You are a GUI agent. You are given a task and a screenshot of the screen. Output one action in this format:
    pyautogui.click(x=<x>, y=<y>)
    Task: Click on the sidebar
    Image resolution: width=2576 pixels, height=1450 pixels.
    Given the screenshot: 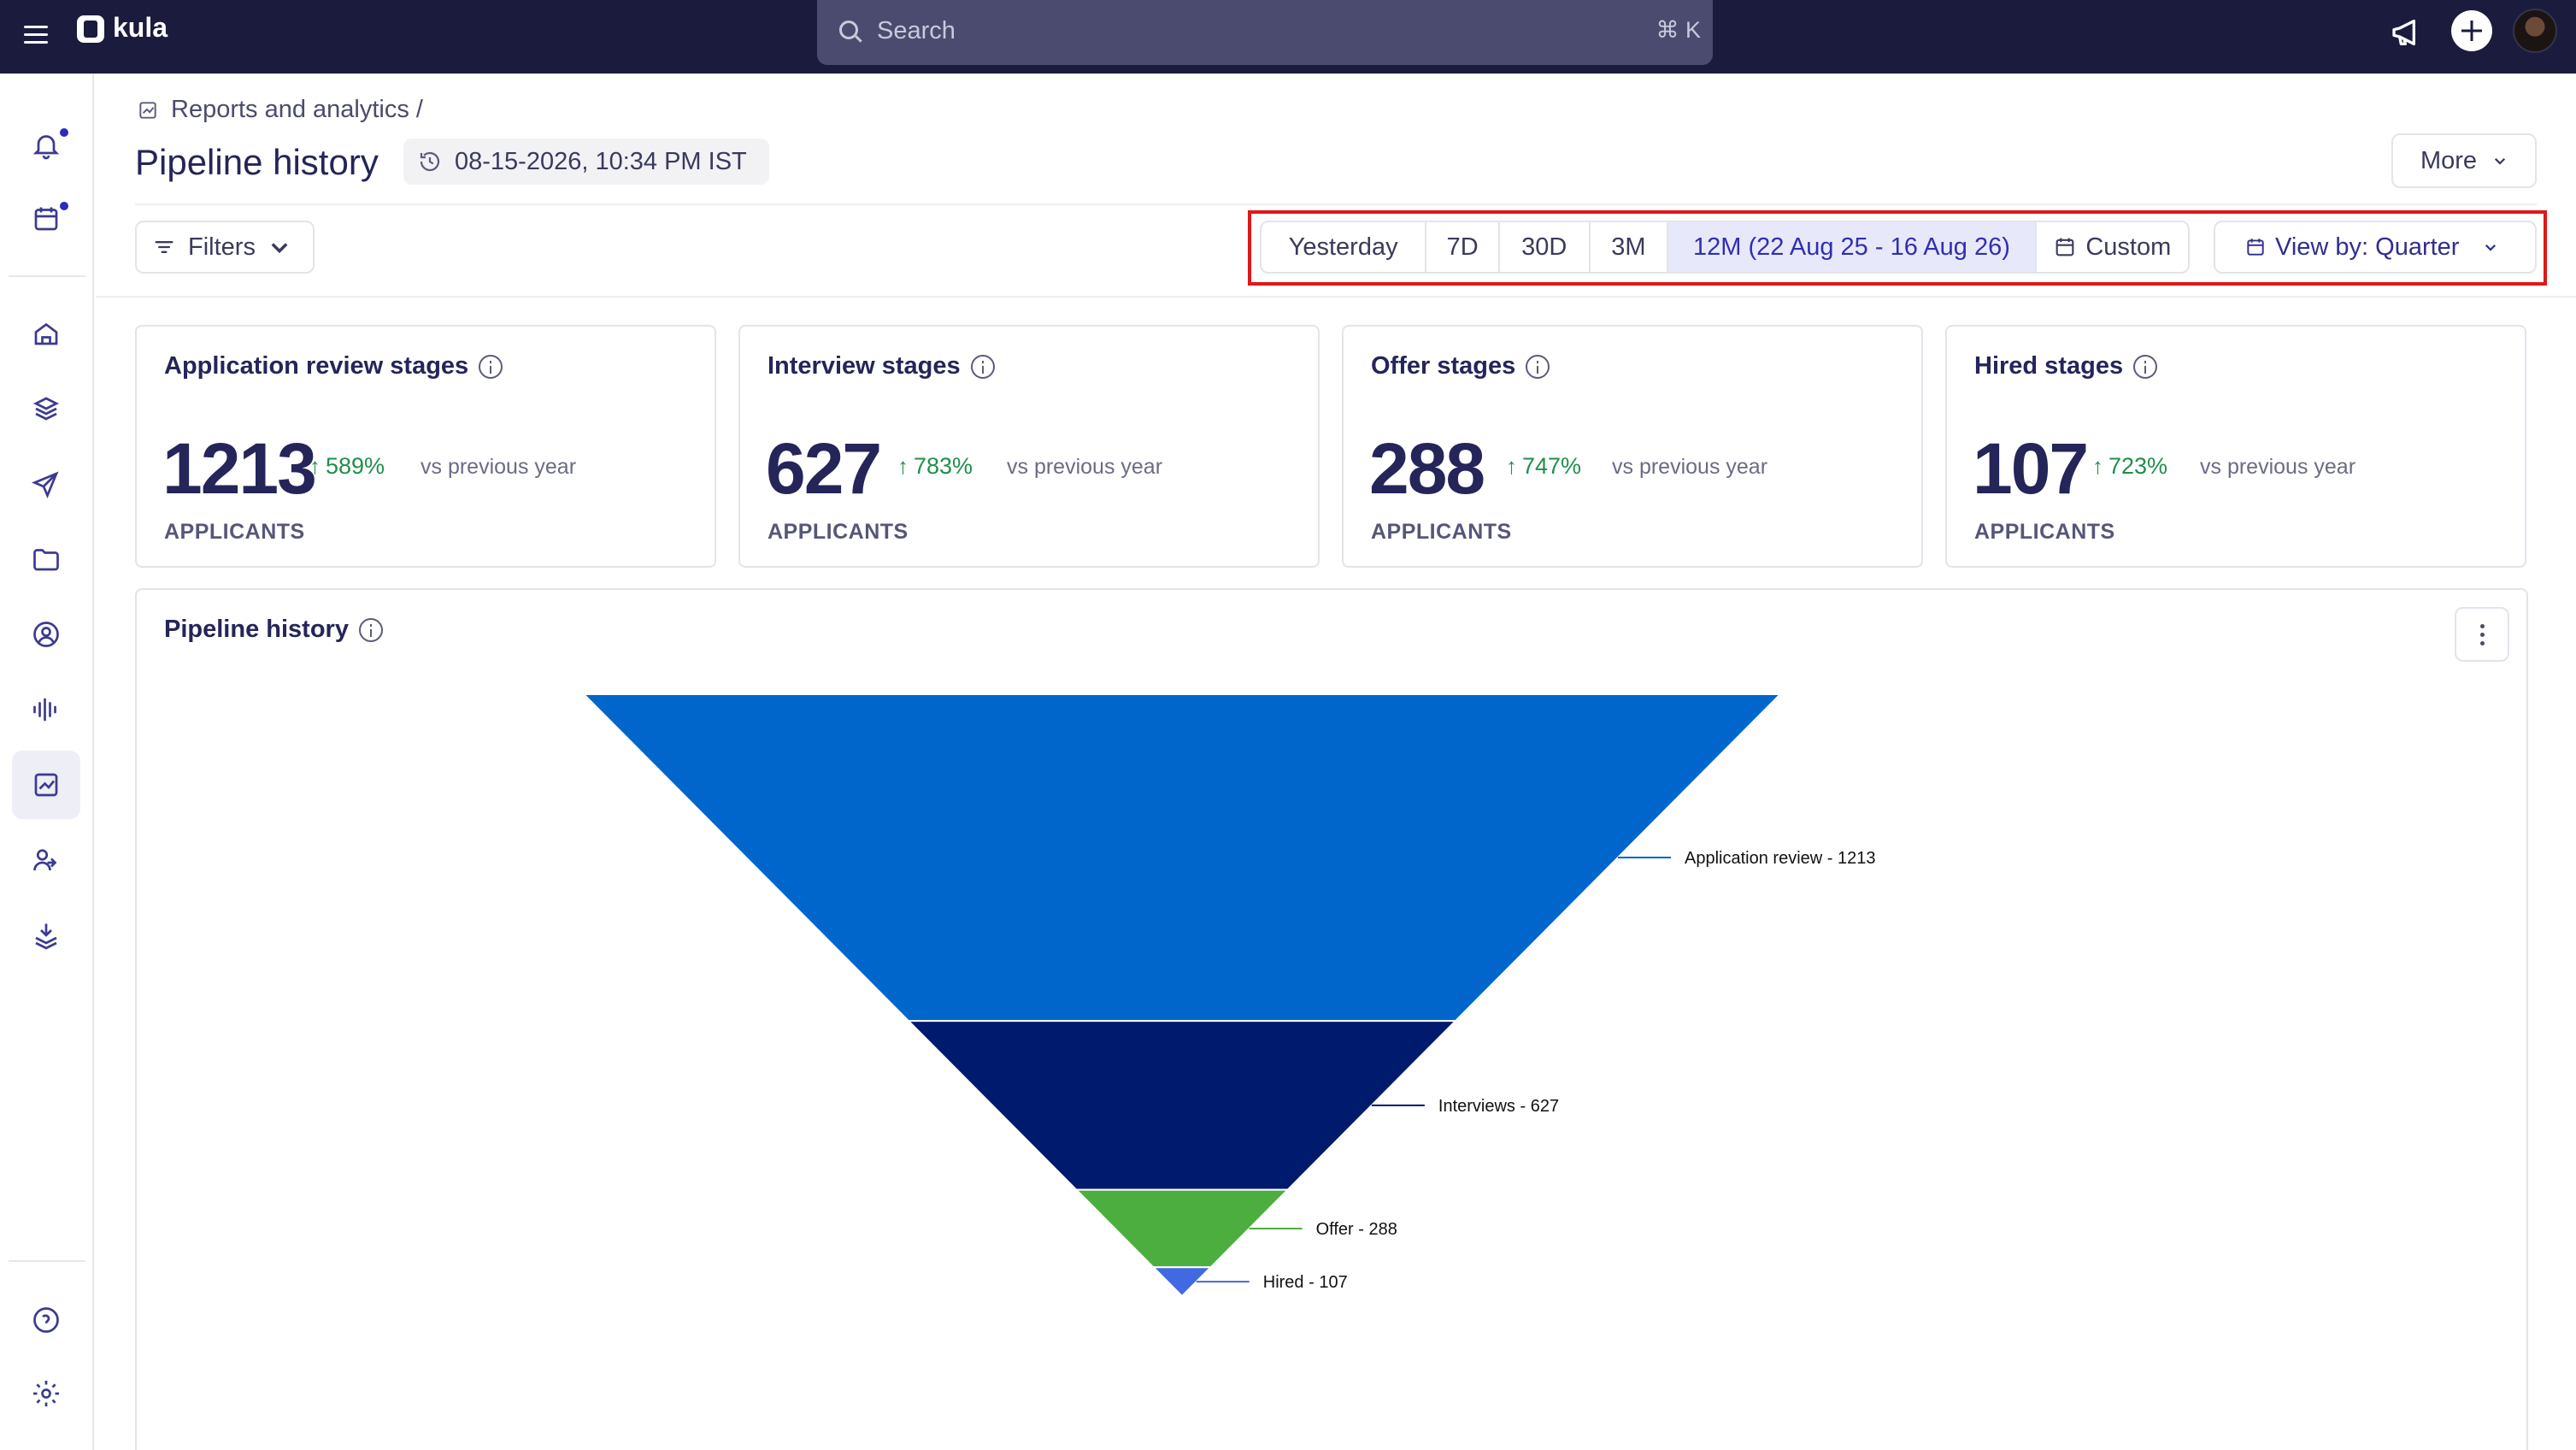 What is the action you would take?
    pyautogui.click(x=47, y=762)
    